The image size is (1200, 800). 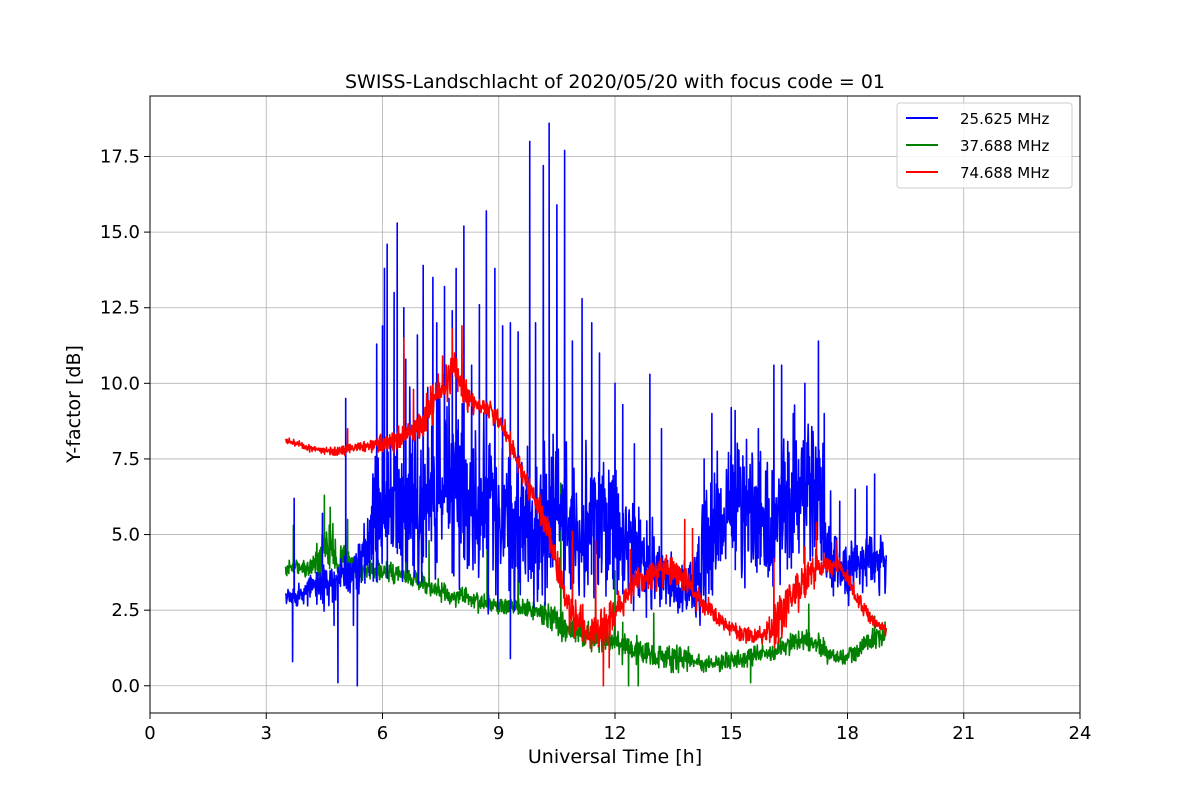 What do you see at coordinates (1004, 173) in the screenshot?
I see `legend-label-series-2: 74.688 MHz` at bounding box center [1004, 173].